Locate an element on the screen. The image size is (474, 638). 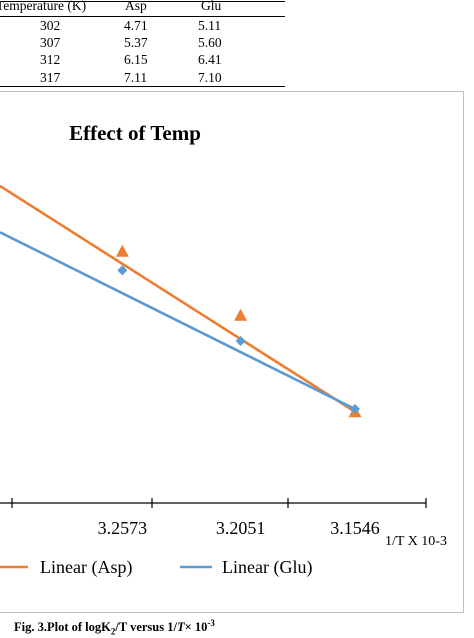
table-header-rule is located at coordinates (142, 16).